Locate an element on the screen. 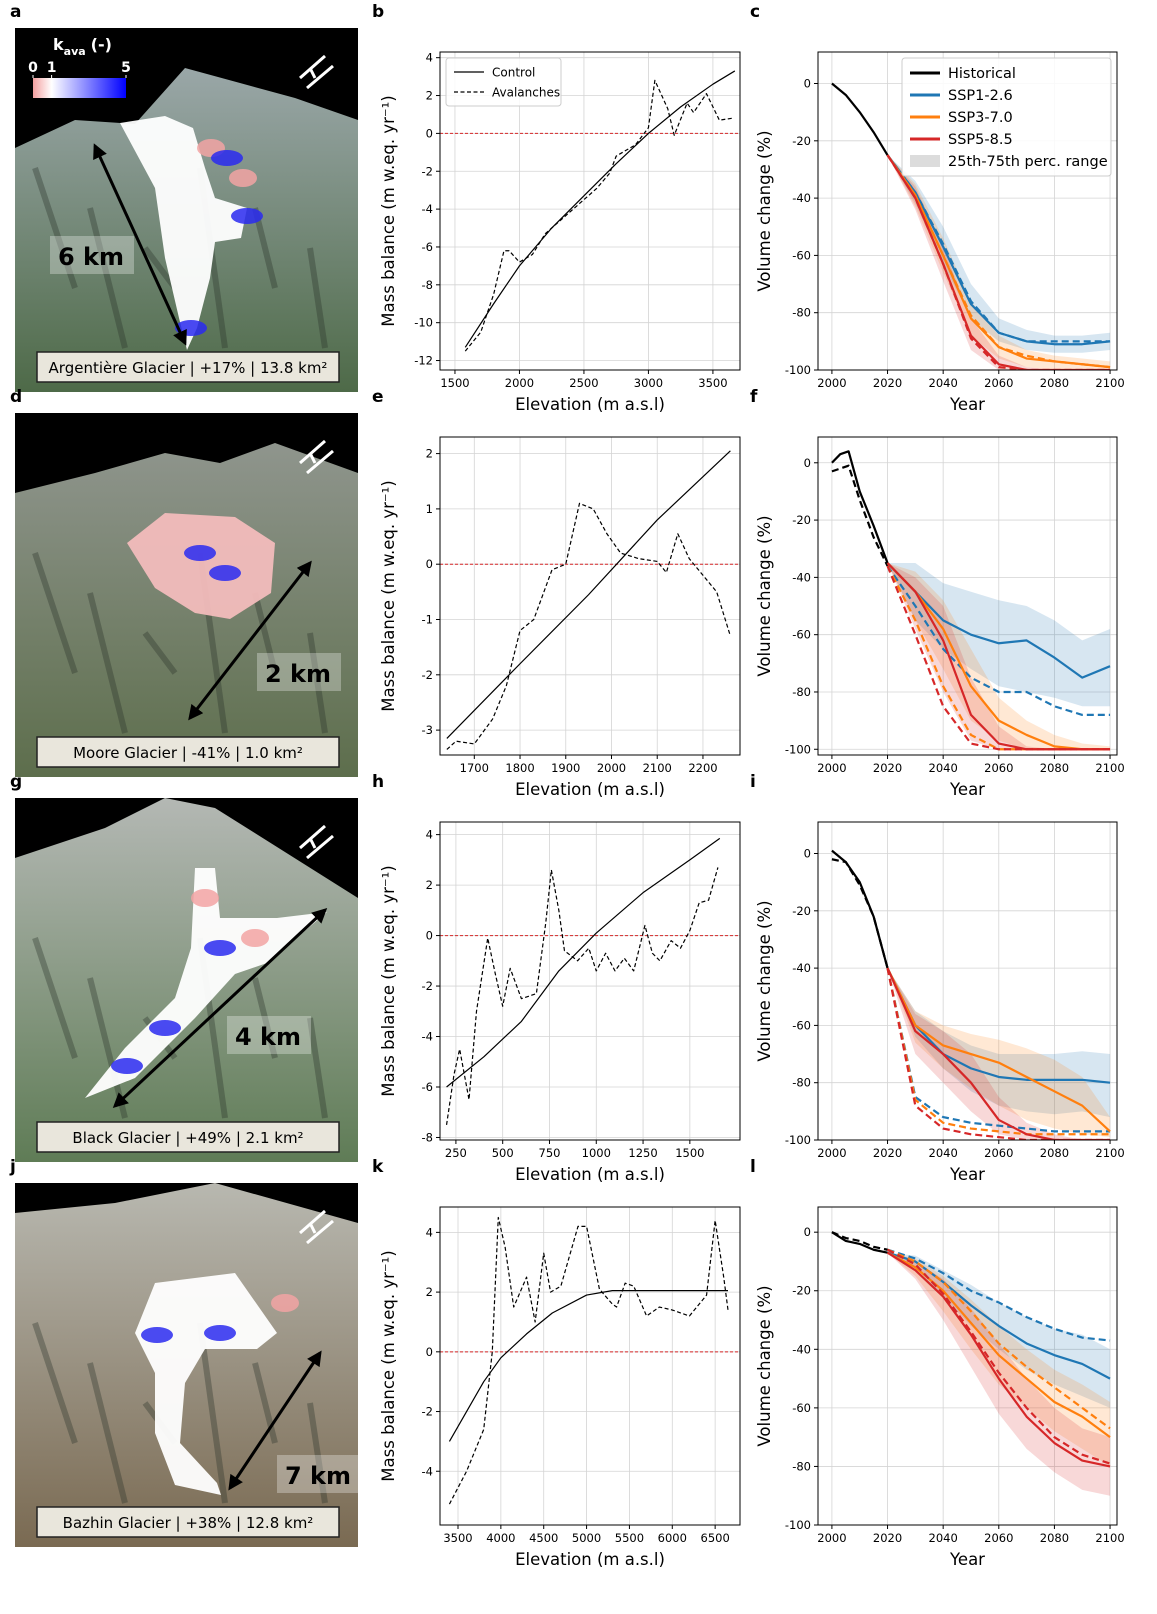 This screenshot has width=1157, height=1614. x-tick-label: 2000 is located at coordinates (831, 768).